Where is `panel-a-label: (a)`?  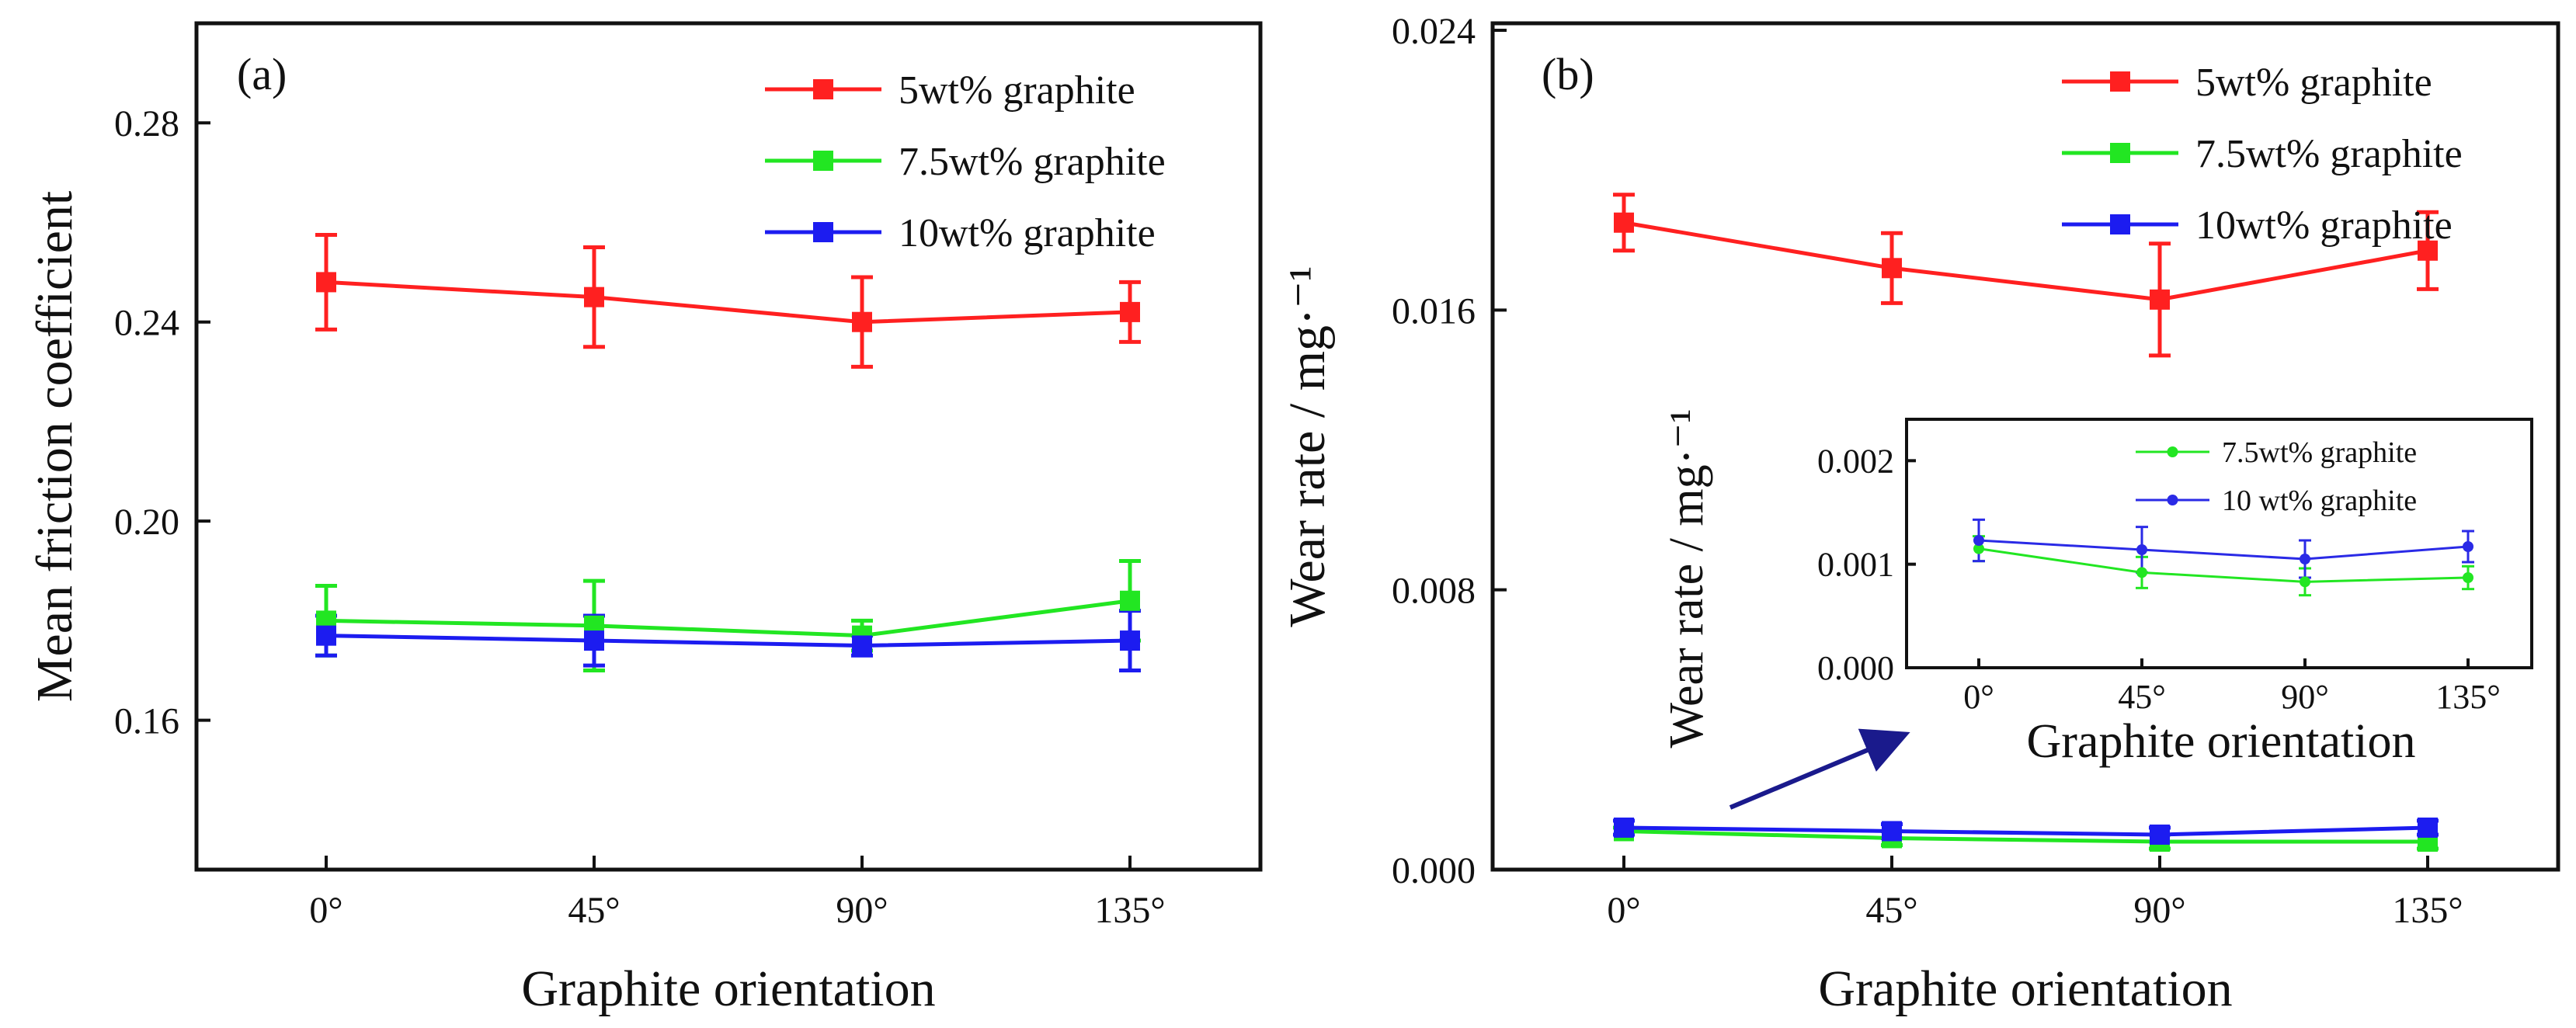 panel-a-label: (a) is located at coordinates (262, 74).